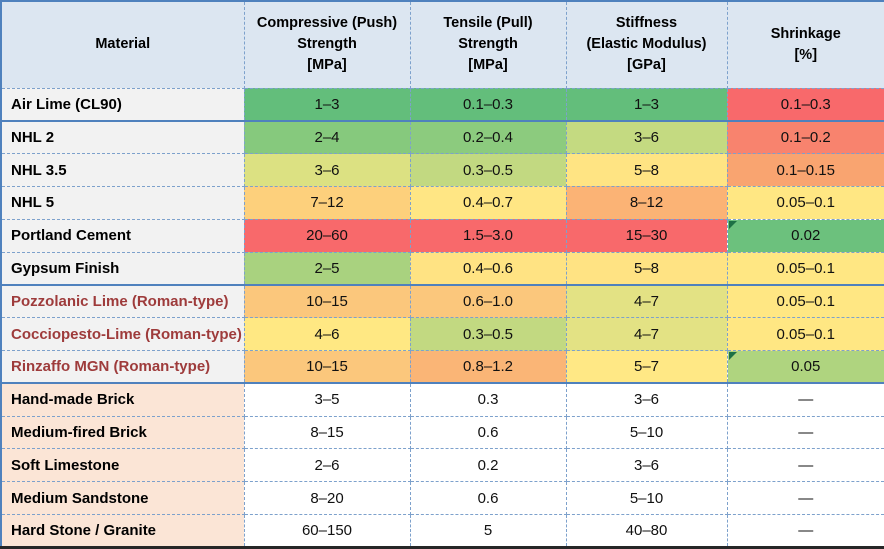  I want to click on table-row: NHL 5 7–12 0.4–0.7 8–12 0.05–0.1, so click(442, 202).